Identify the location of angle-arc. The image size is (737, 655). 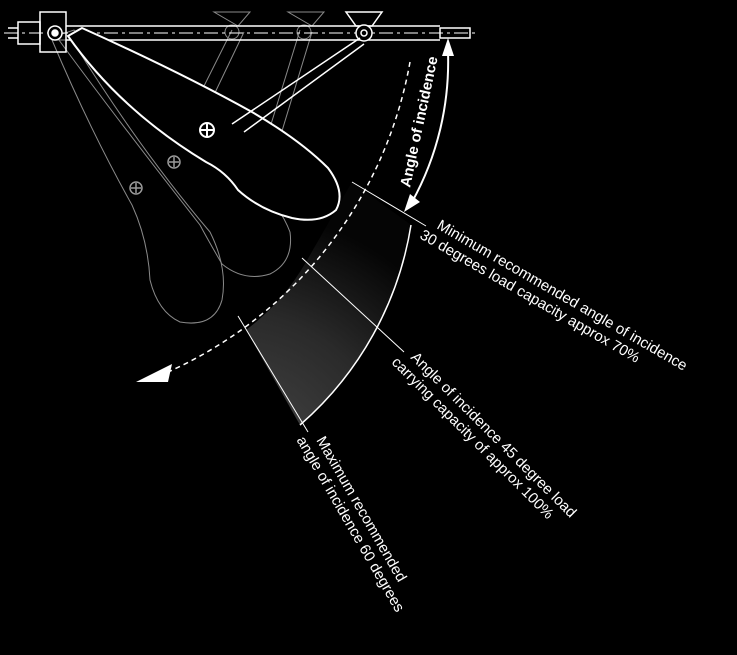
(430, 127).